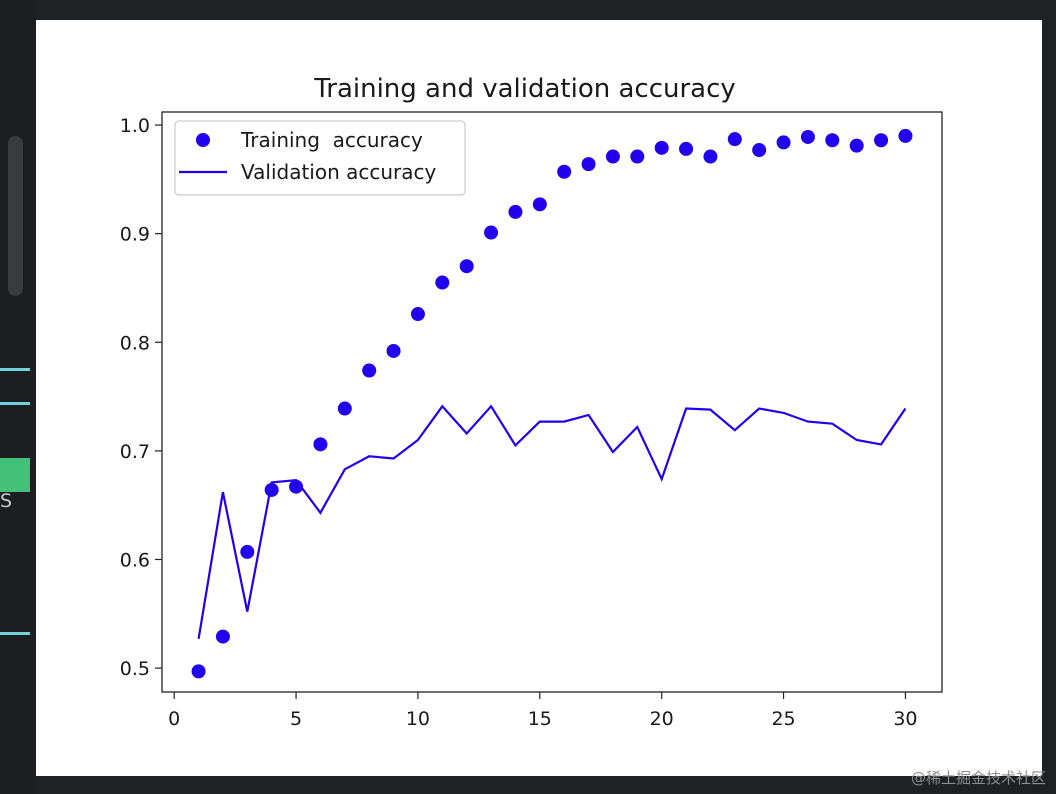  Describe the element at coordinates (15, 475) in the screenshot. I see `added-lines-marker` at that location.